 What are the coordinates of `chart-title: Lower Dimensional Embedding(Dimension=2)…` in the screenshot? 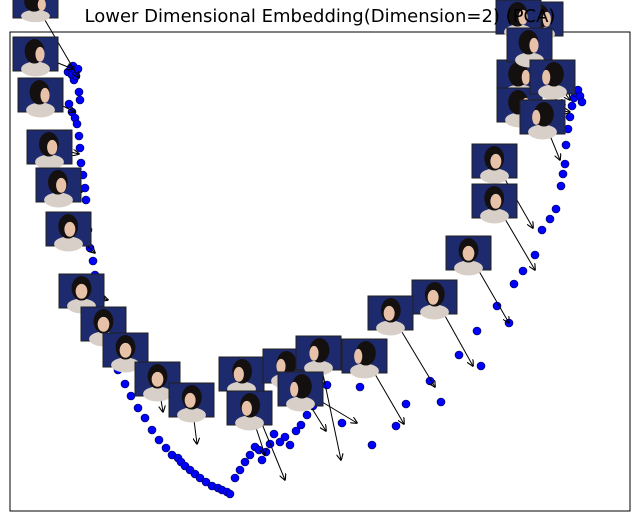 It's located at (320, 16).